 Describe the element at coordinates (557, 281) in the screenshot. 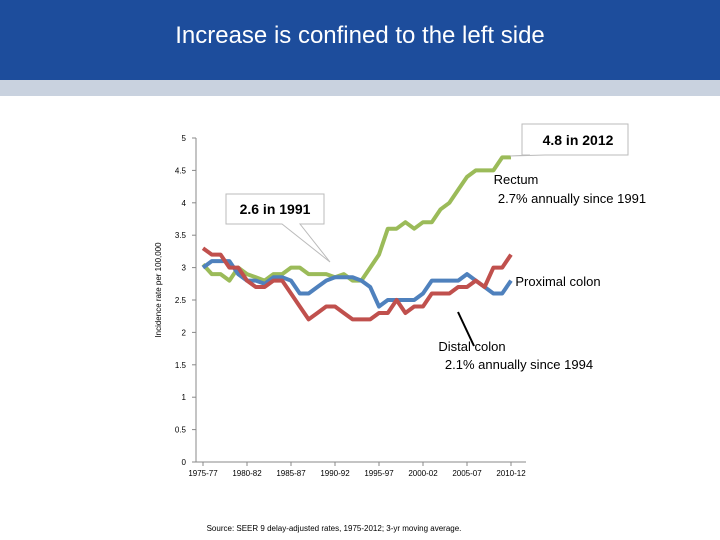

I see `proximal-label: Proximal colon` at that location.